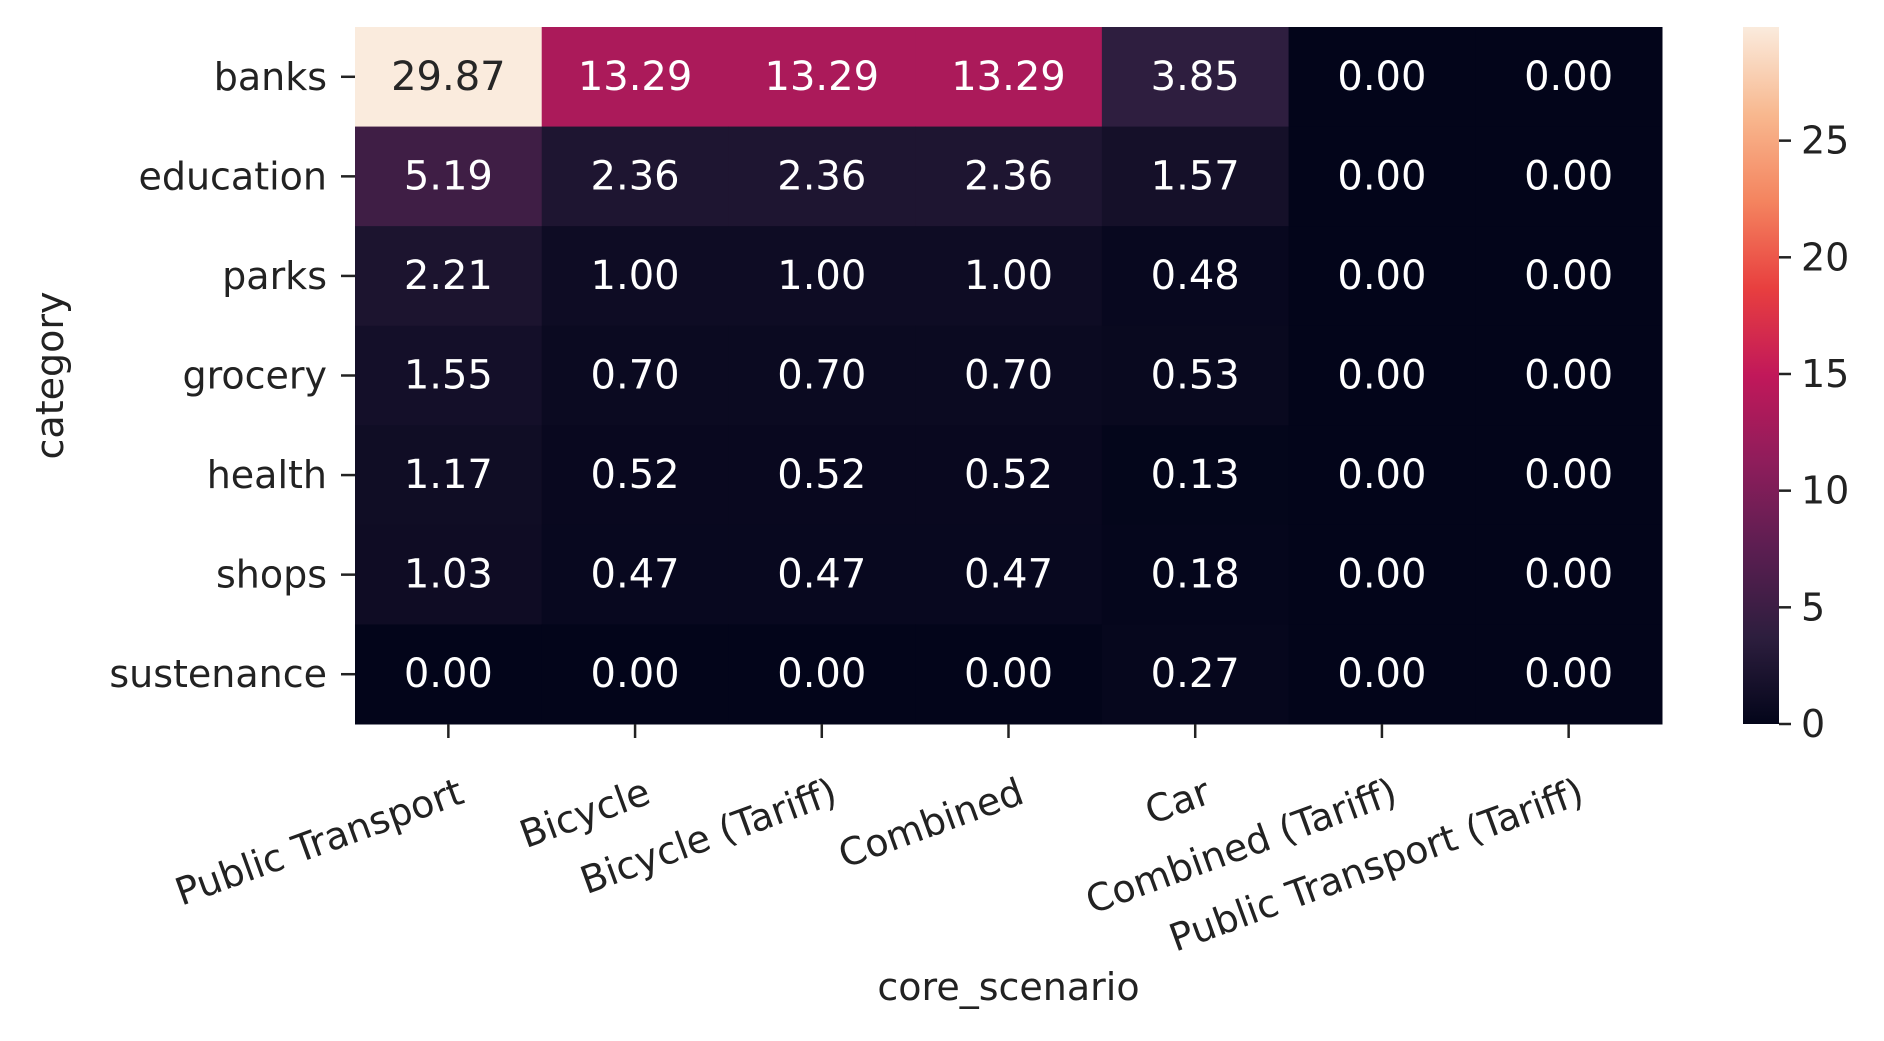 The height and width of the screenshot is (1041, 1884). What do you see at coordinates (1825, 374) in the screenshot?
I see `colorbar-tick-label: 15` at bounding box center [1825, 374].